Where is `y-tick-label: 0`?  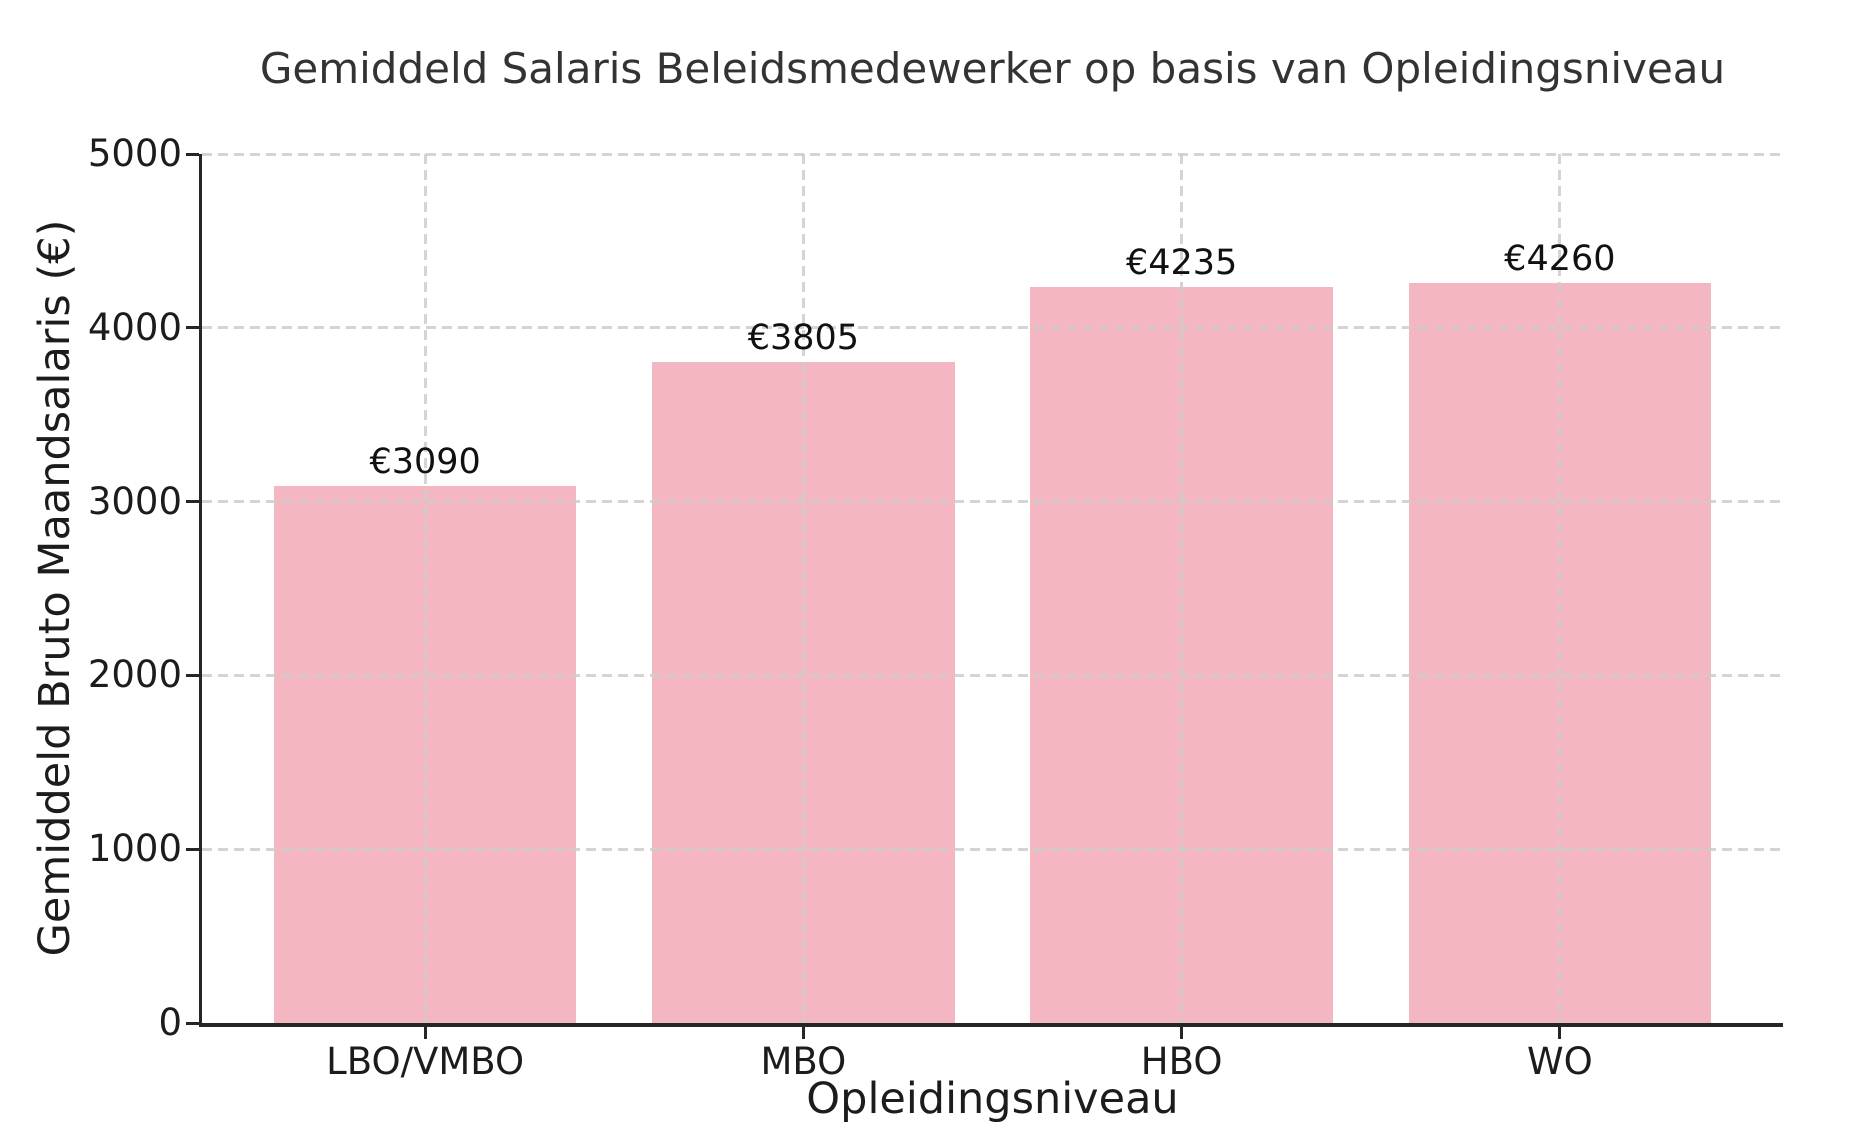
y-tick-label: 0 is located at coordinates (170, 1022).